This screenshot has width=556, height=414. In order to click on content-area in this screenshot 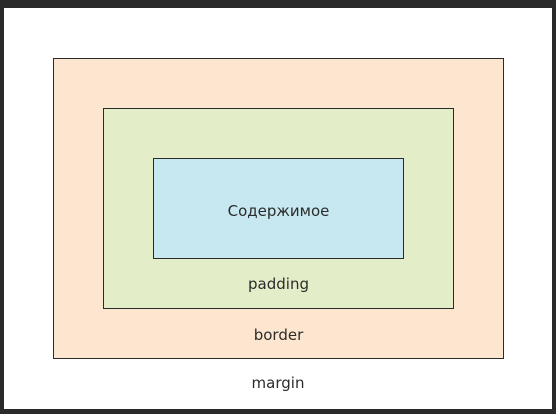, I will do `click(278, 208)`.